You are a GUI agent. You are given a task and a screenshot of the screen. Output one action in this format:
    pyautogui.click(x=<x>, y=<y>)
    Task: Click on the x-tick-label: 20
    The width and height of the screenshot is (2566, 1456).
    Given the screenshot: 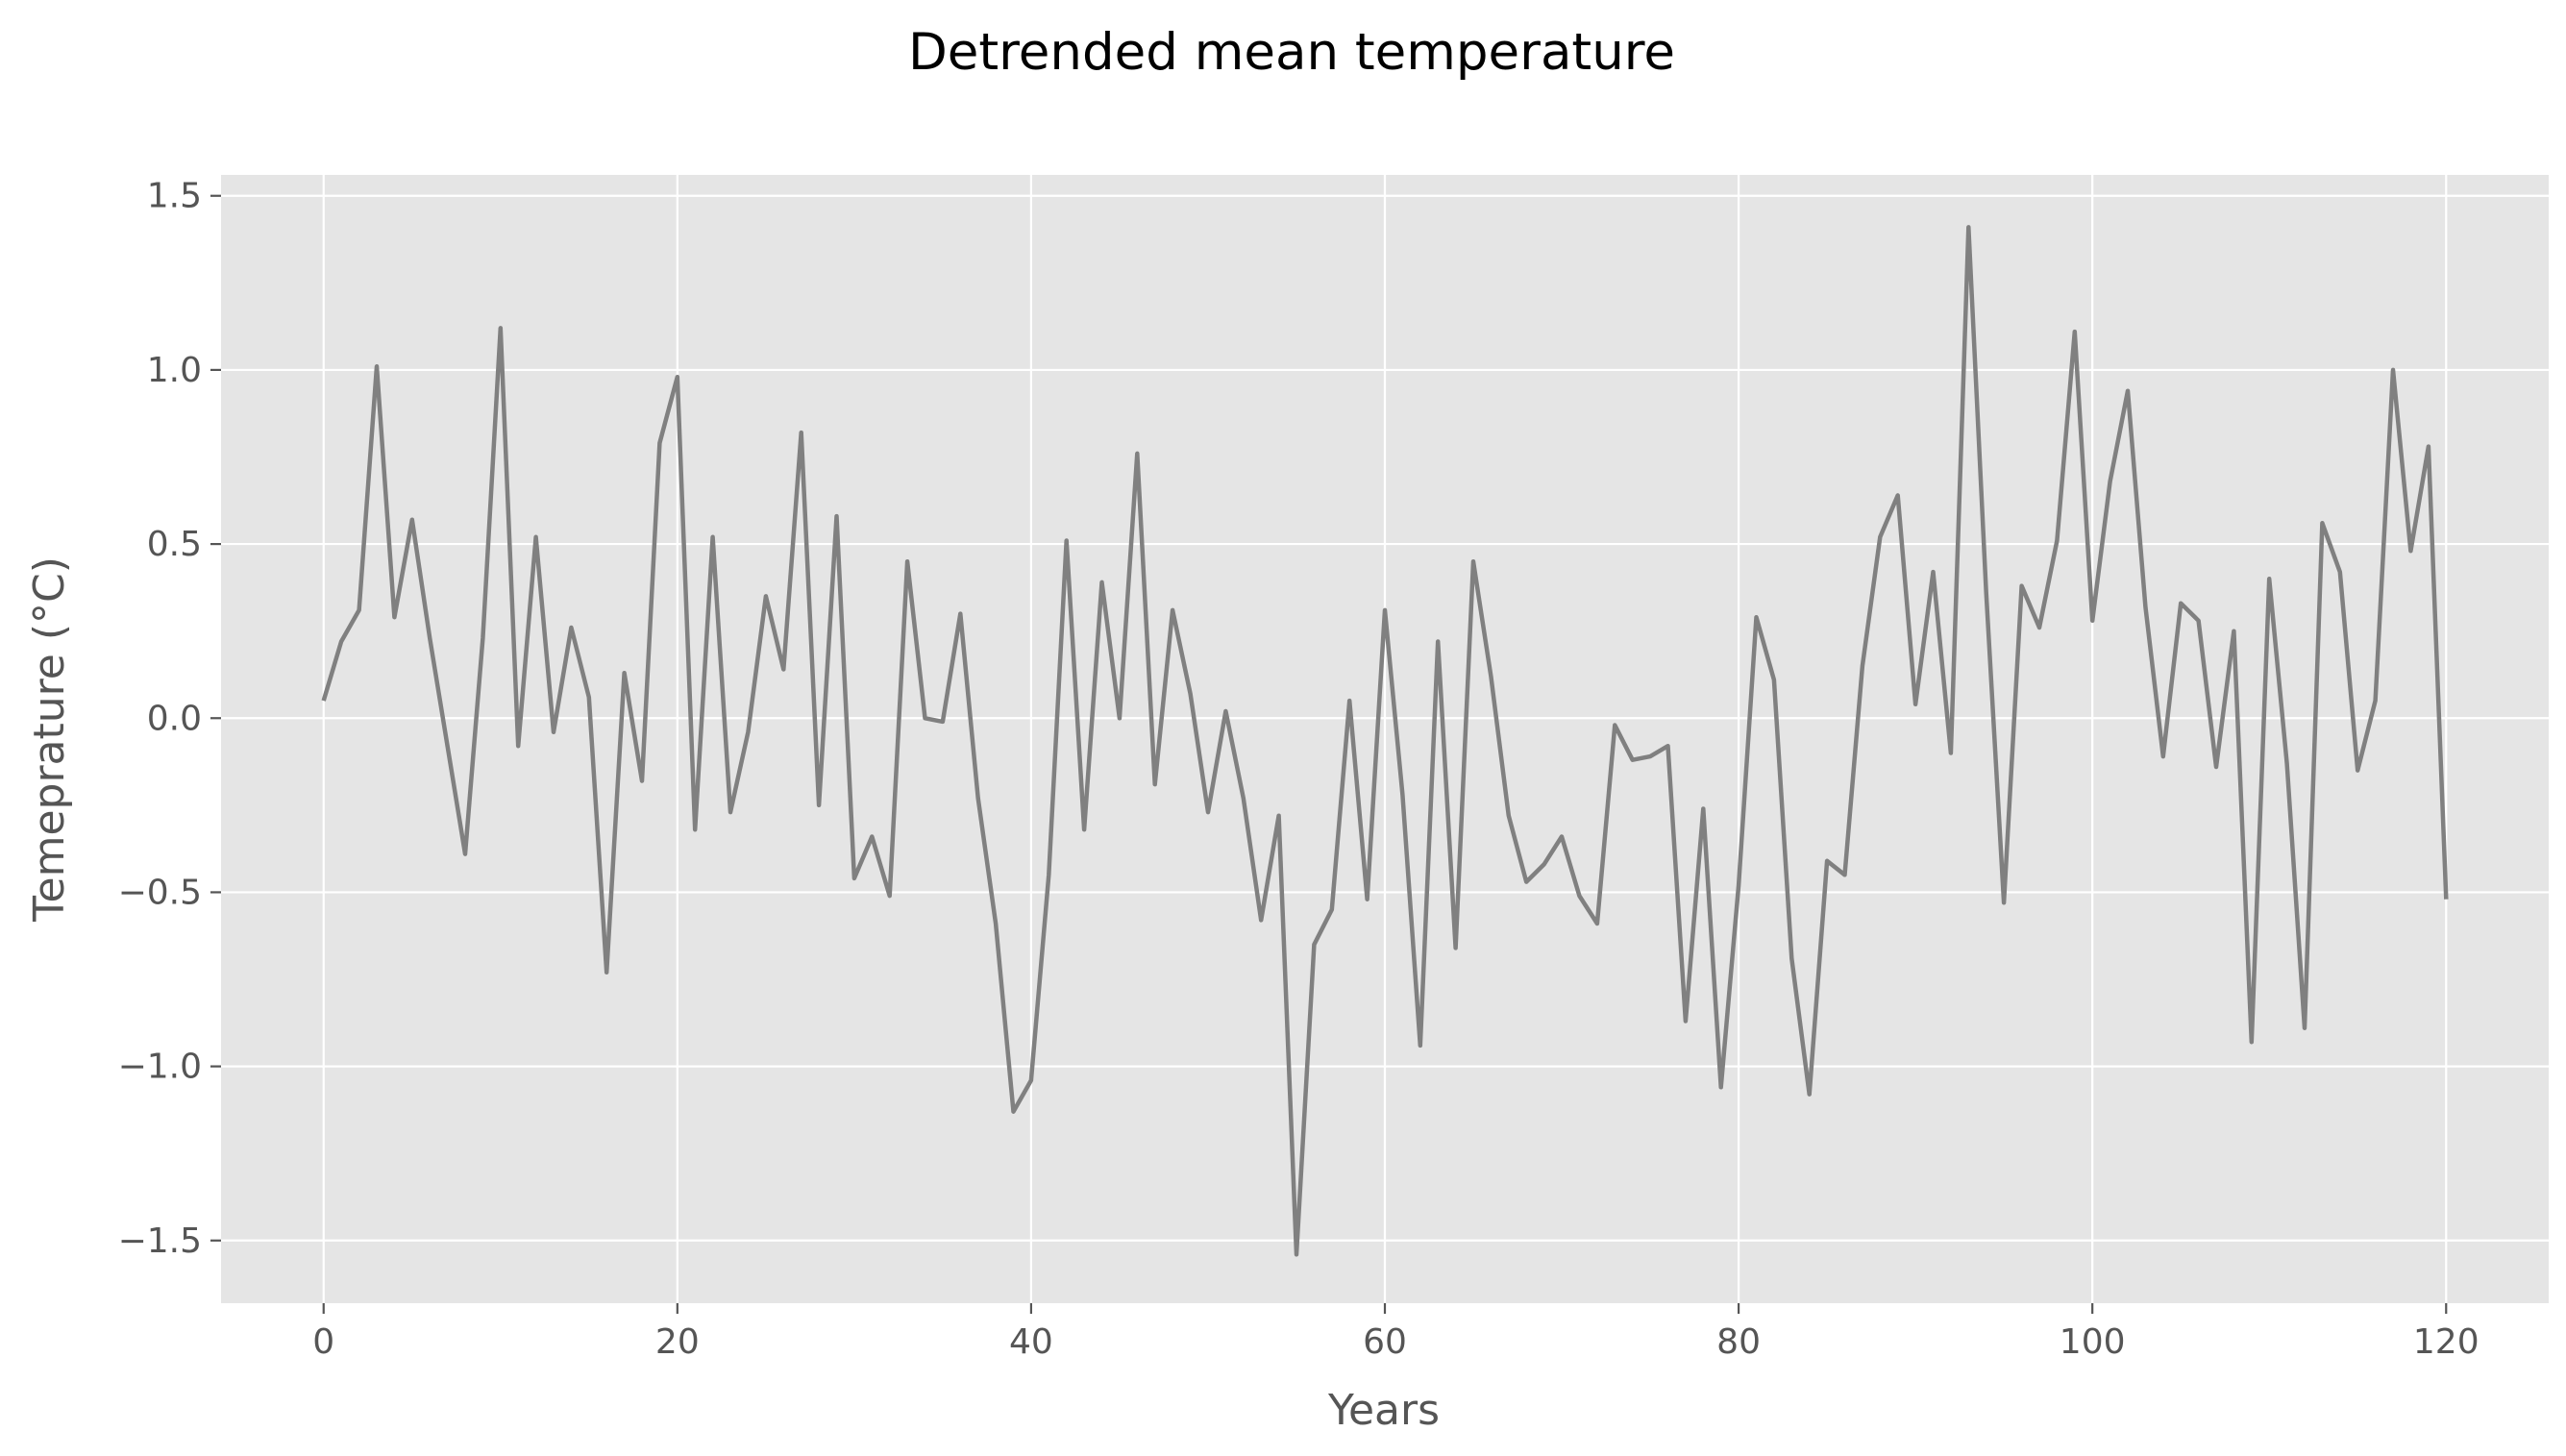 What is the action you would take?
    pyautogui.click(x=677, y=1342)
    